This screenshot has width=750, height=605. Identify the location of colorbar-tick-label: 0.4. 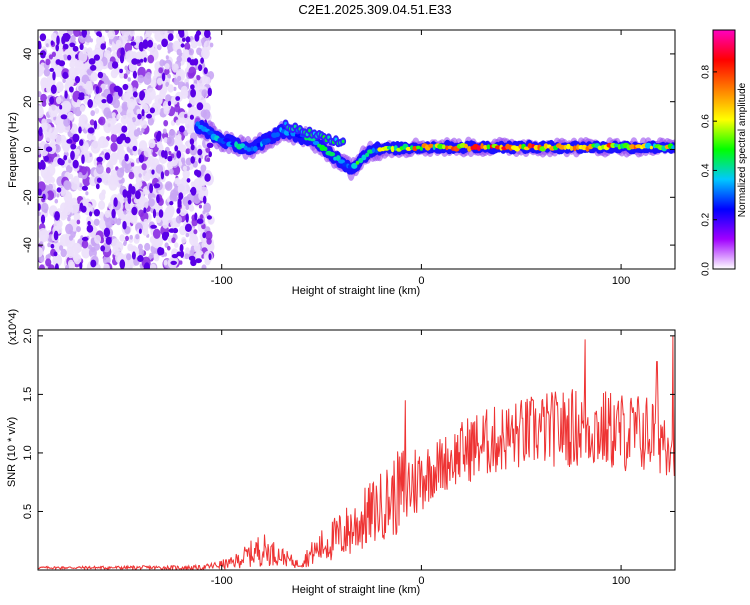
(706, 170).